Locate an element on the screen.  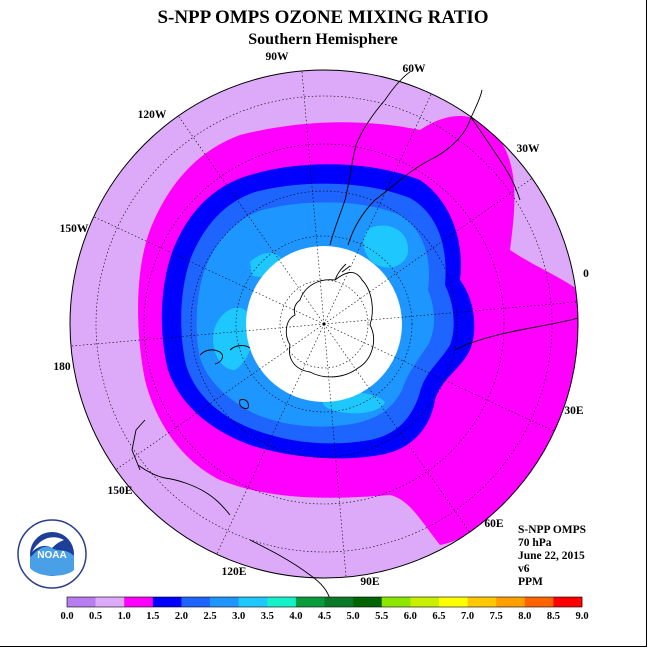
colorbar-tick-label: 7.5 is located at coordinates (496, 616).